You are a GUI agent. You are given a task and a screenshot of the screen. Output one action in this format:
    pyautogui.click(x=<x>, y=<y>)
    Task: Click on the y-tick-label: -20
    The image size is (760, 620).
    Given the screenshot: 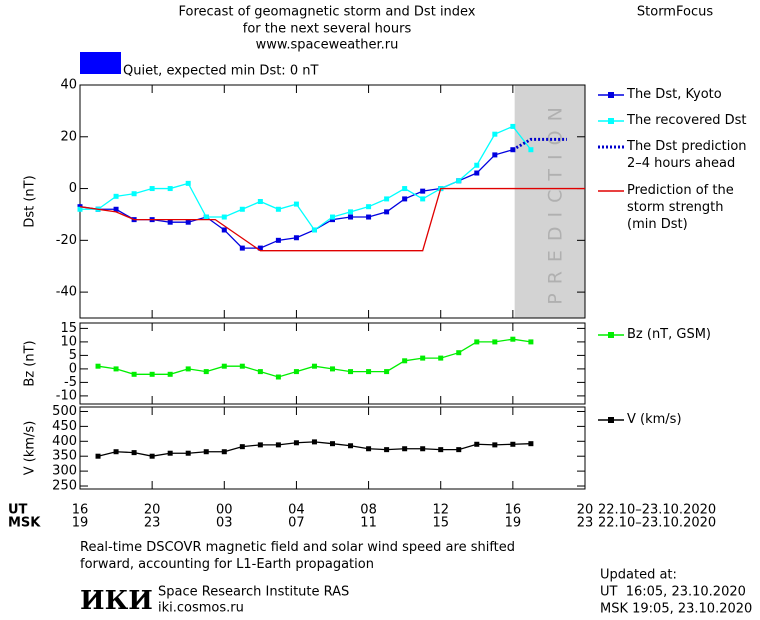 What is the action you would take?
    pyautogui.click(x=66, y=240)
    